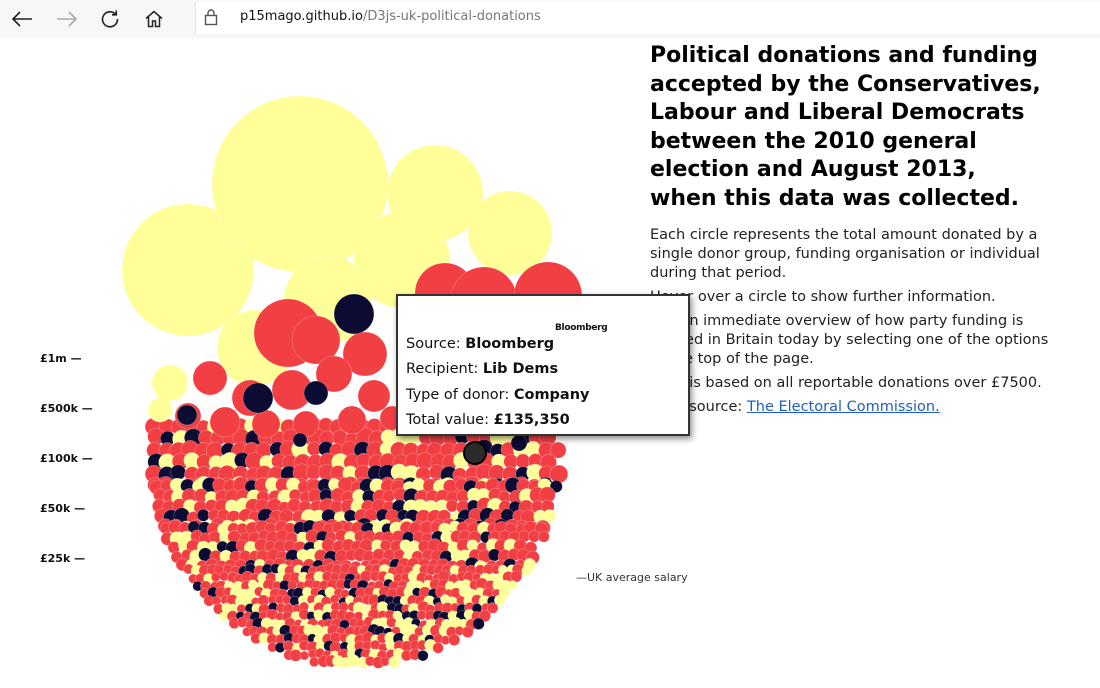  I want to click on forward-button, so click(67, 19).